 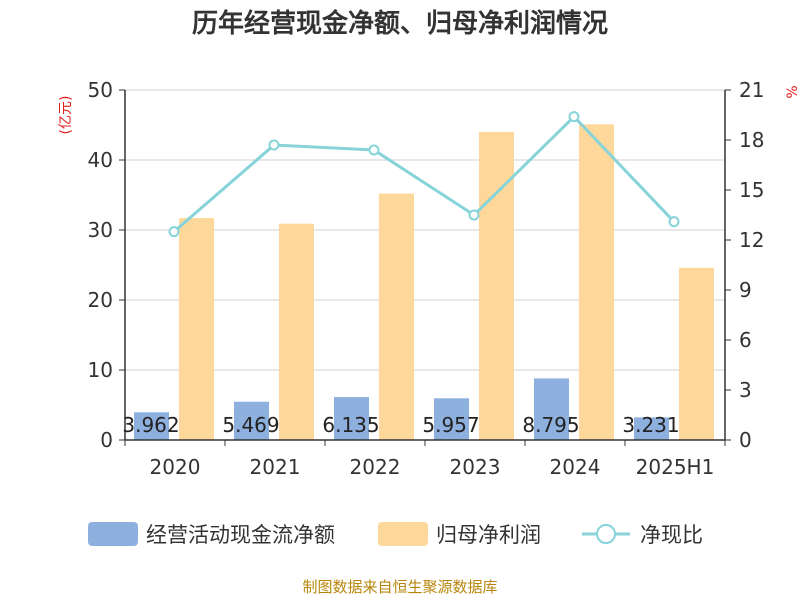 What do you see at coordinates (745, 290) in the screenshot?
I see `right-tick-label: 9` at bounding box center [745, 290].